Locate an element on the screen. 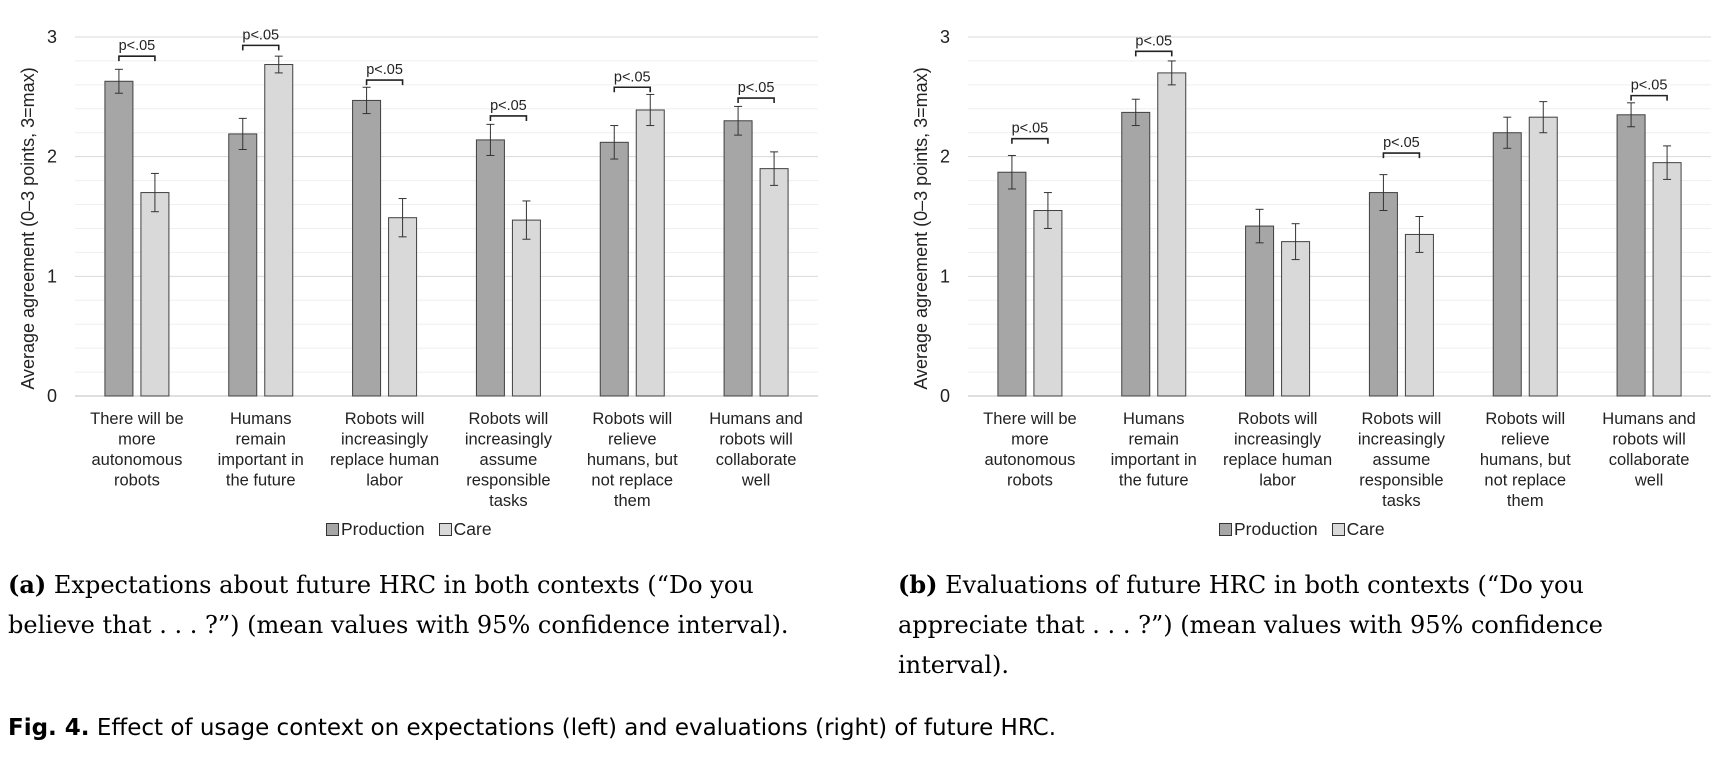 The width and height of the screenshot is (1716, 770). figure-caption-label: Fig. 4. is located at coordinates (49, 728).